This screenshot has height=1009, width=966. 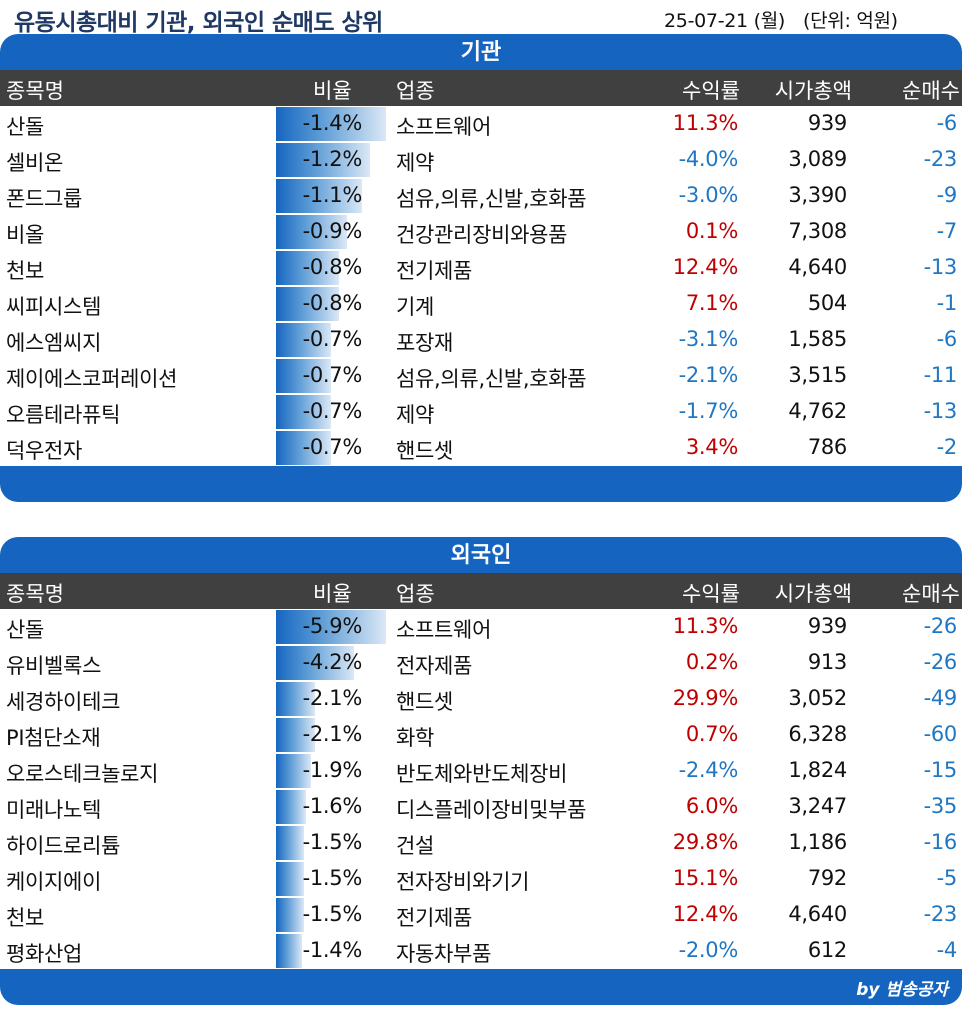 What do you see at coordinates (25, 235) in the screenshot?
I see `stock-name: 비올` at bounding box center [25, 235].